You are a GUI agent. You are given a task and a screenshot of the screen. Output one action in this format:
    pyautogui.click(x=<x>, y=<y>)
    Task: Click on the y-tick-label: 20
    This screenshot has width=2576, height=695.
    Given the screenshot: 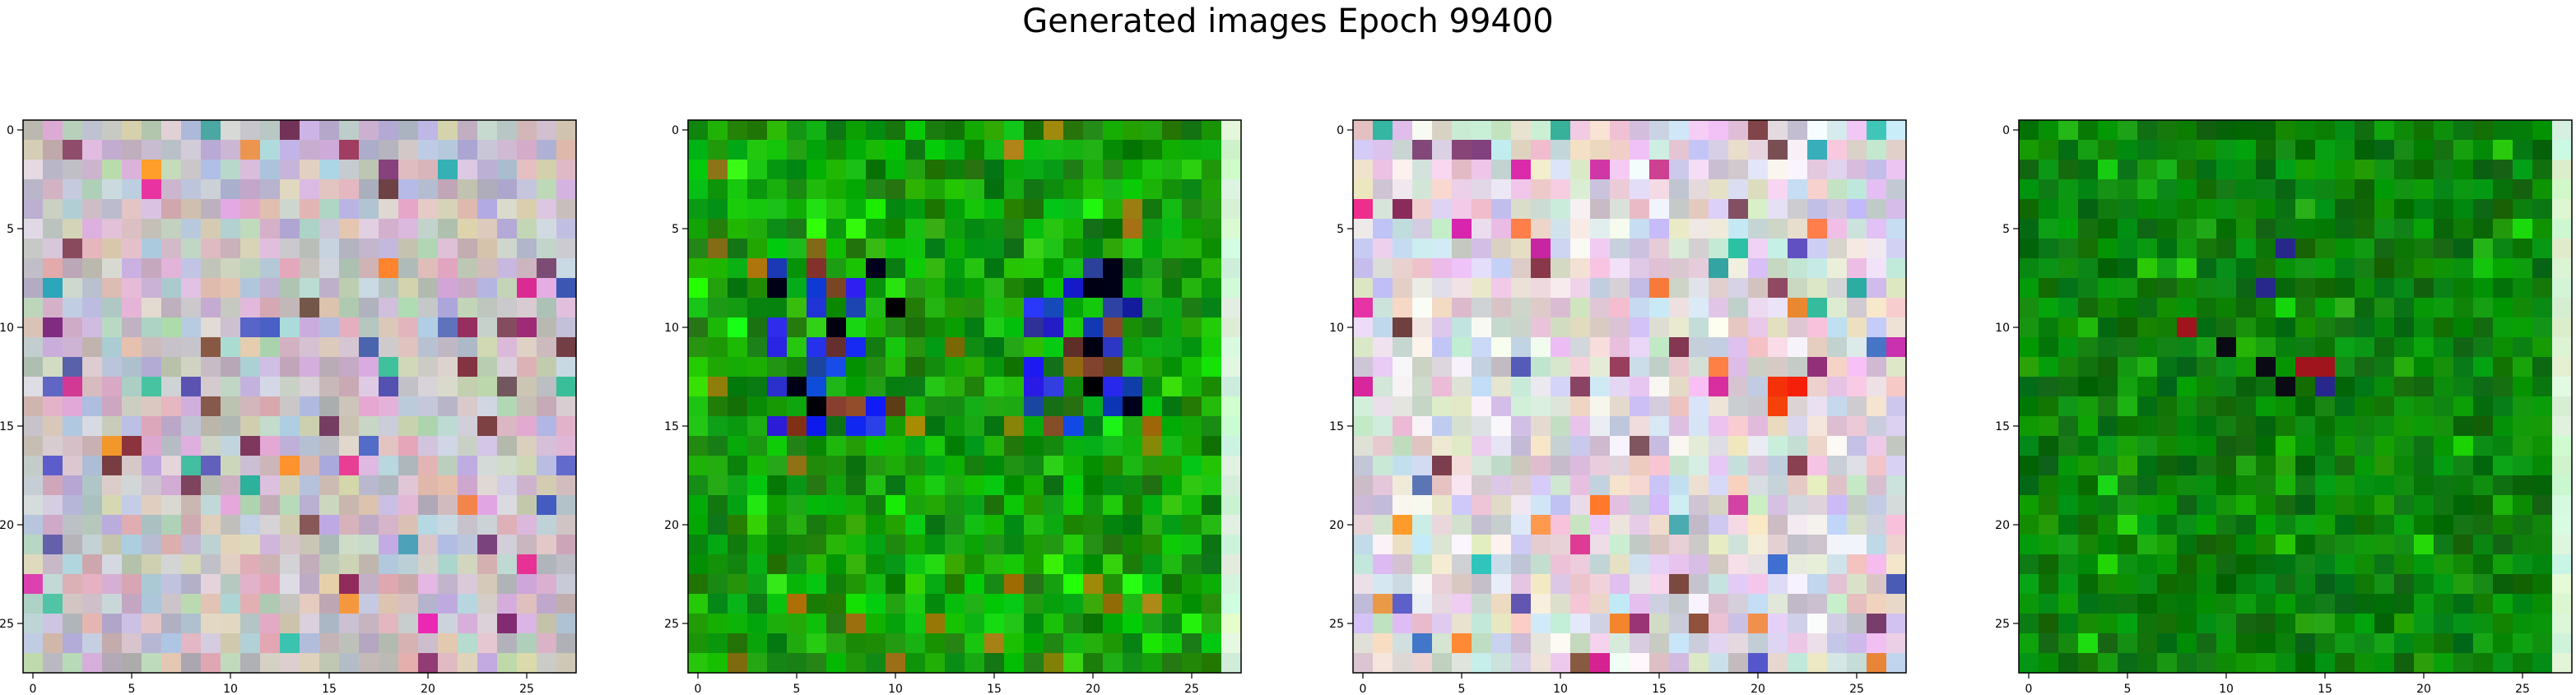 What is the action you would take?
    pyautogui.click(x=7, y=525)
    